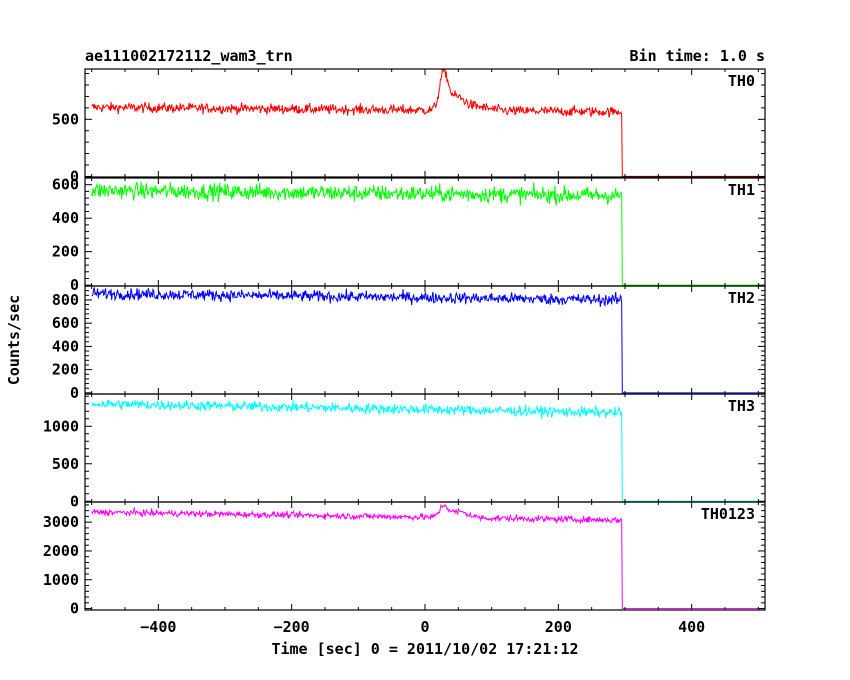 The image size is (850, 680). I want to click on x-tick-label: 400, so click(691, 627).